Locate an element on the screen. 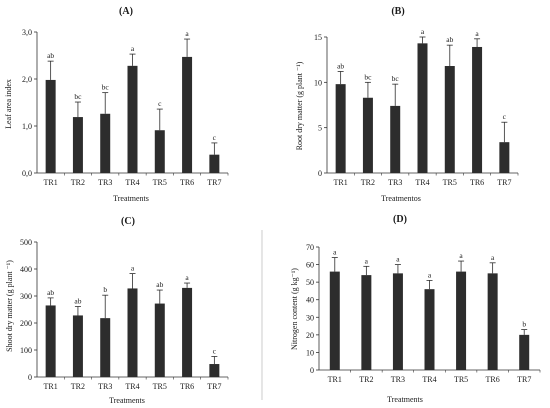  panel-b-category-label: TR5 is located at coordinates (450, 182).